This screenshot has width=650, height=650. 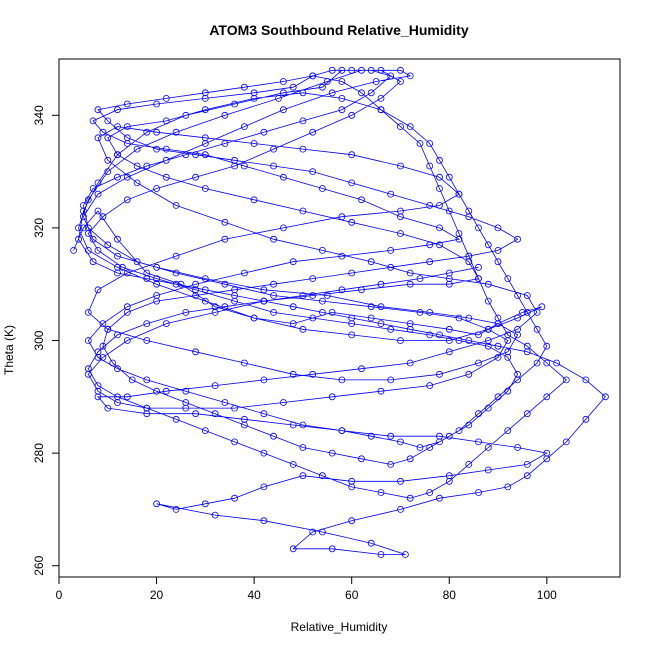 What do you see at coordinates (46, 340) in the screenshot?
I see `y-axis: 260 280 300 320 340` at bounding box center [46, 340].